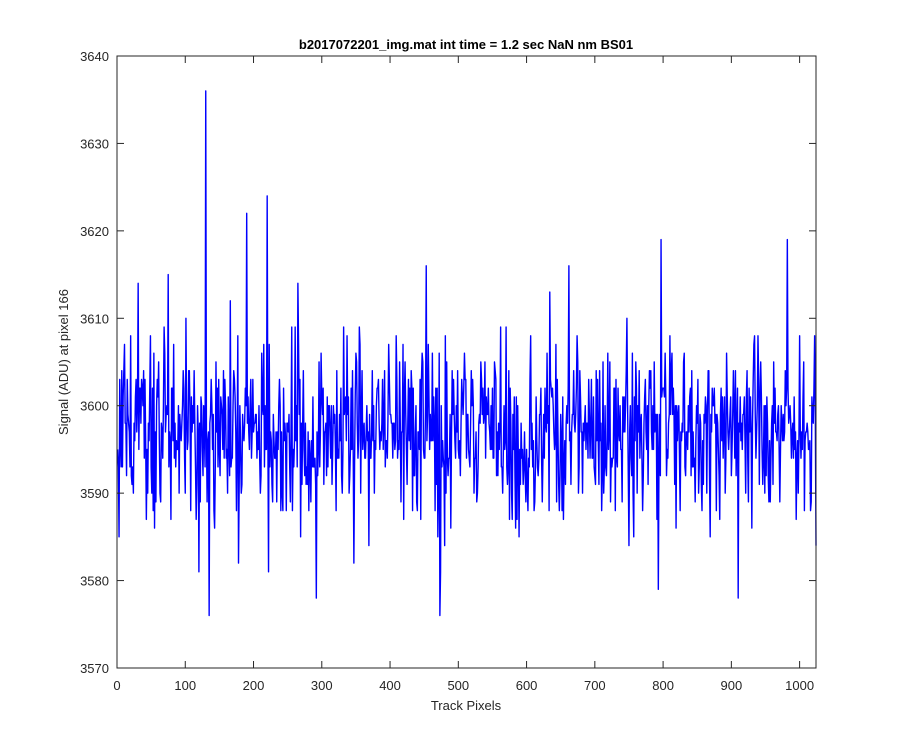  What do you see at coordinates (466, 705) in the screenshot?
I see `x-axis-label: Track Pixels` at bounding box center [466, 705].